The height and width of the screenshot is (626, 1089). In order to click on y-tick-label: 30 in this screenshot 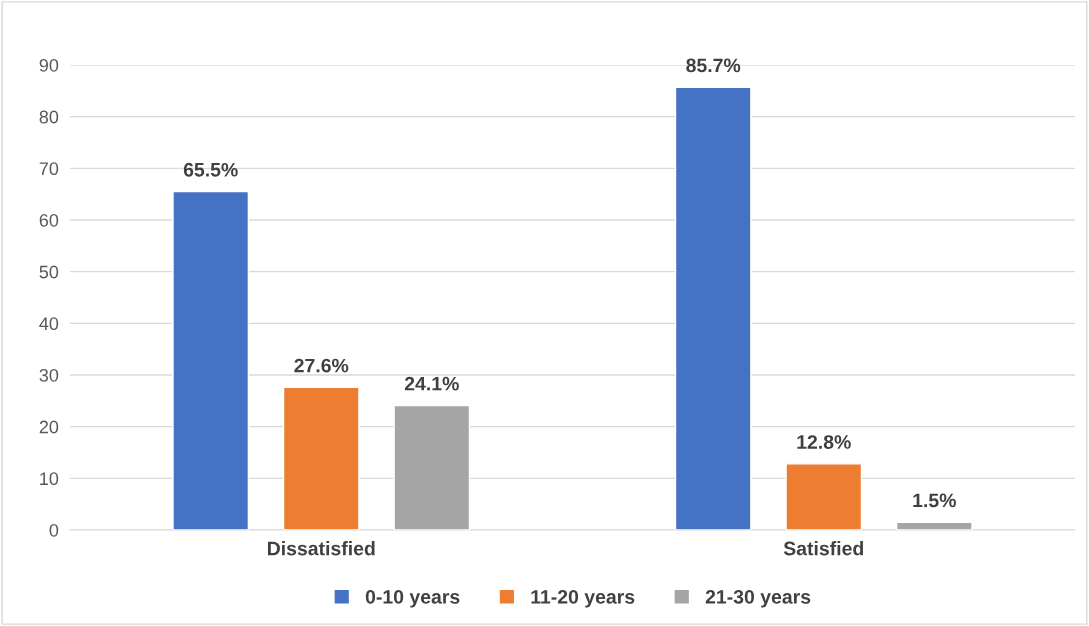, I will do `click(49, 375)`.